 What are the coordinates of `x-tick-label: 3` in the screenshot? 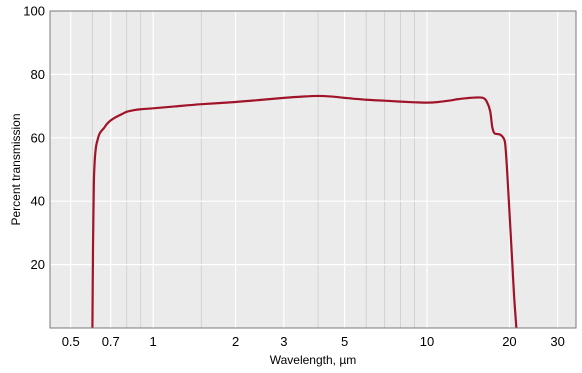 It's located at (283, 341).